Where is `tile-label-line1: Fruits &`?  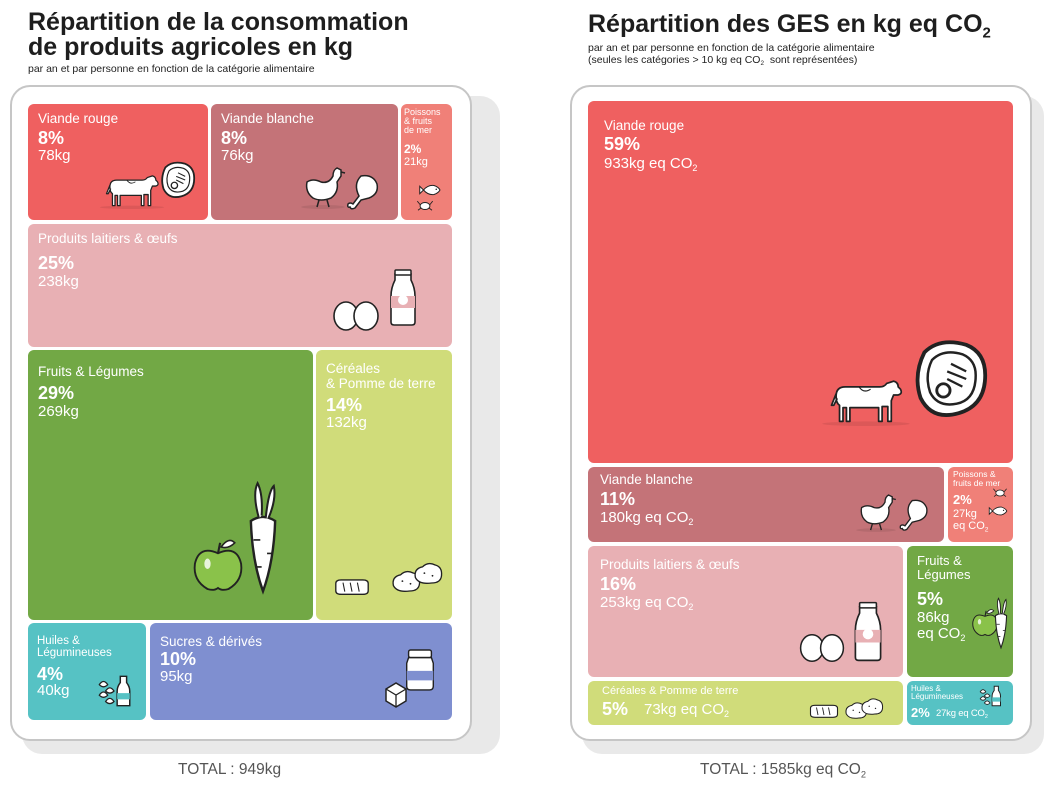
tile-label-line1: Fruits & is located at coordinates (939, 560).